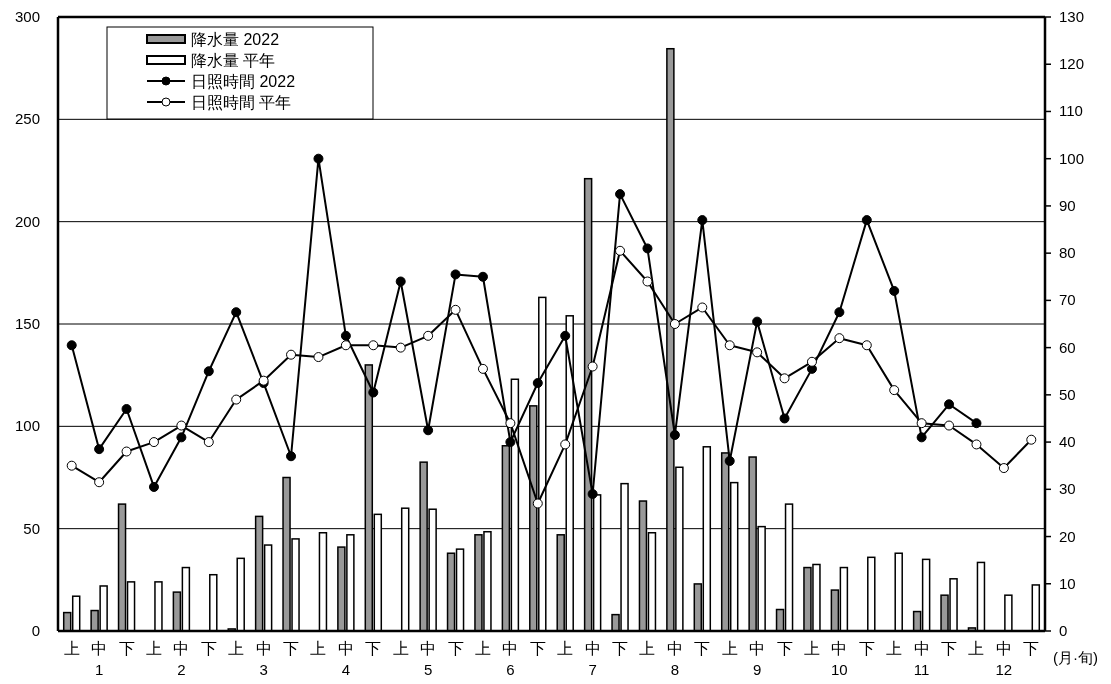 The height and width of the screenshot is (684, 1111). I want to click on y2-tick-label: 130, so click(1072, 16).